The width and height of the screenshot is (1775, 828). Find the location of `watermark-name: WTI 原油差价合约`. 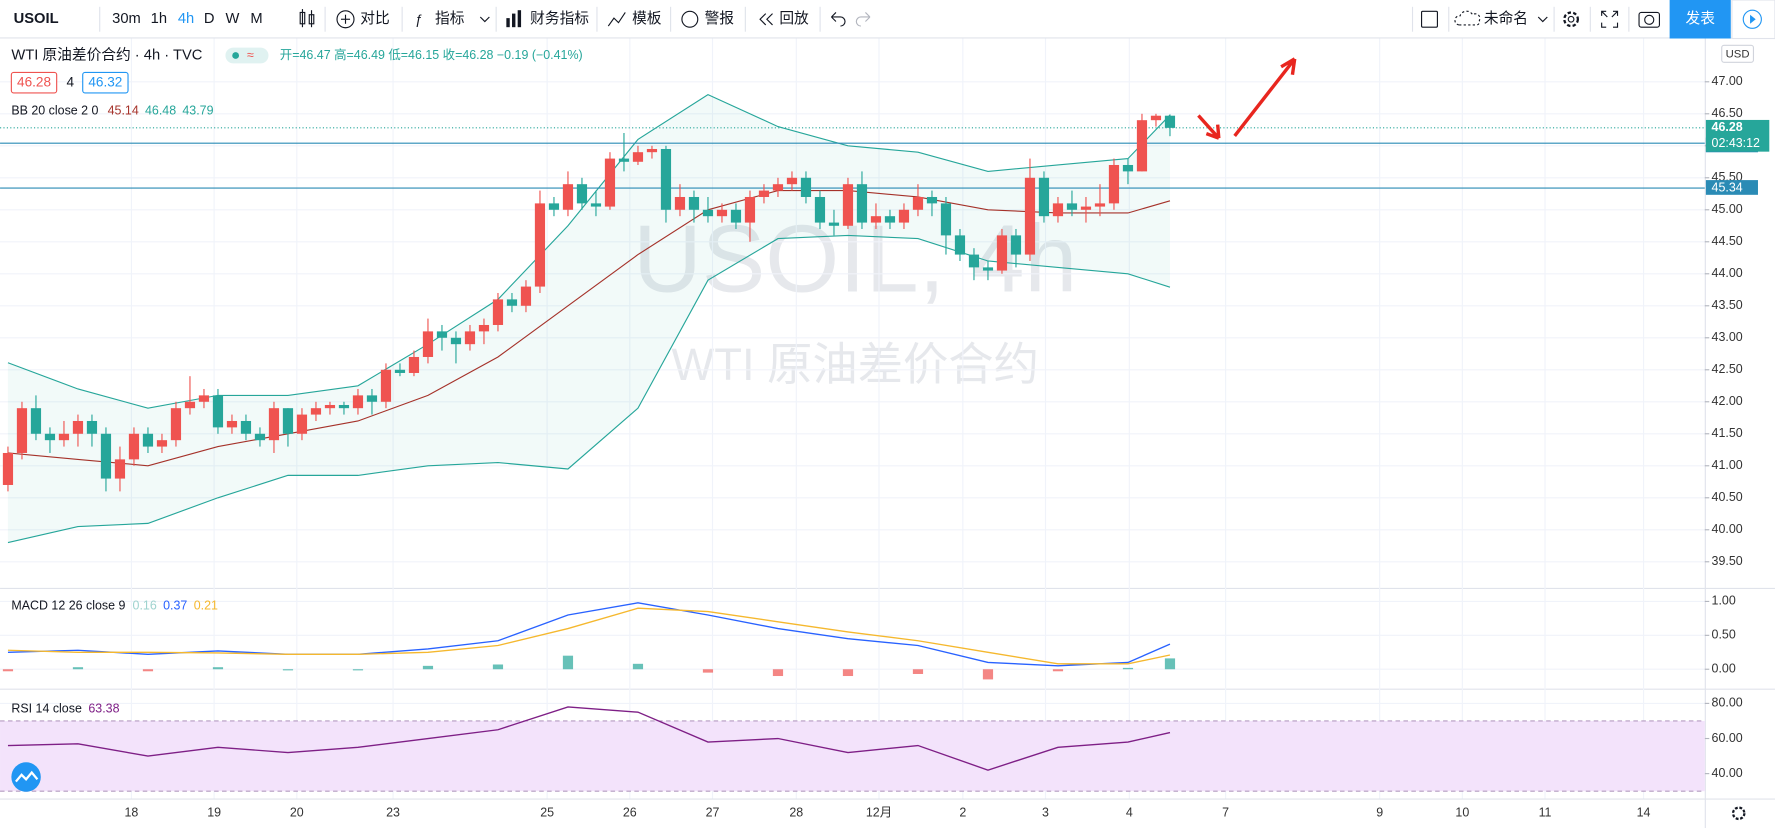

watermark-name: WTI 原油差价合约 is located at coordinates (855, 364).